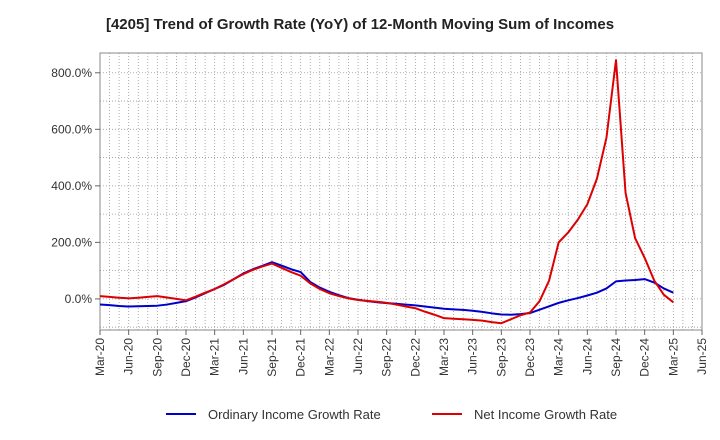 The image size is (720, 440). Describe the element at coordinates (530, 357) in the screenshot. I see `x-tick-label: Dec-23` at that location.